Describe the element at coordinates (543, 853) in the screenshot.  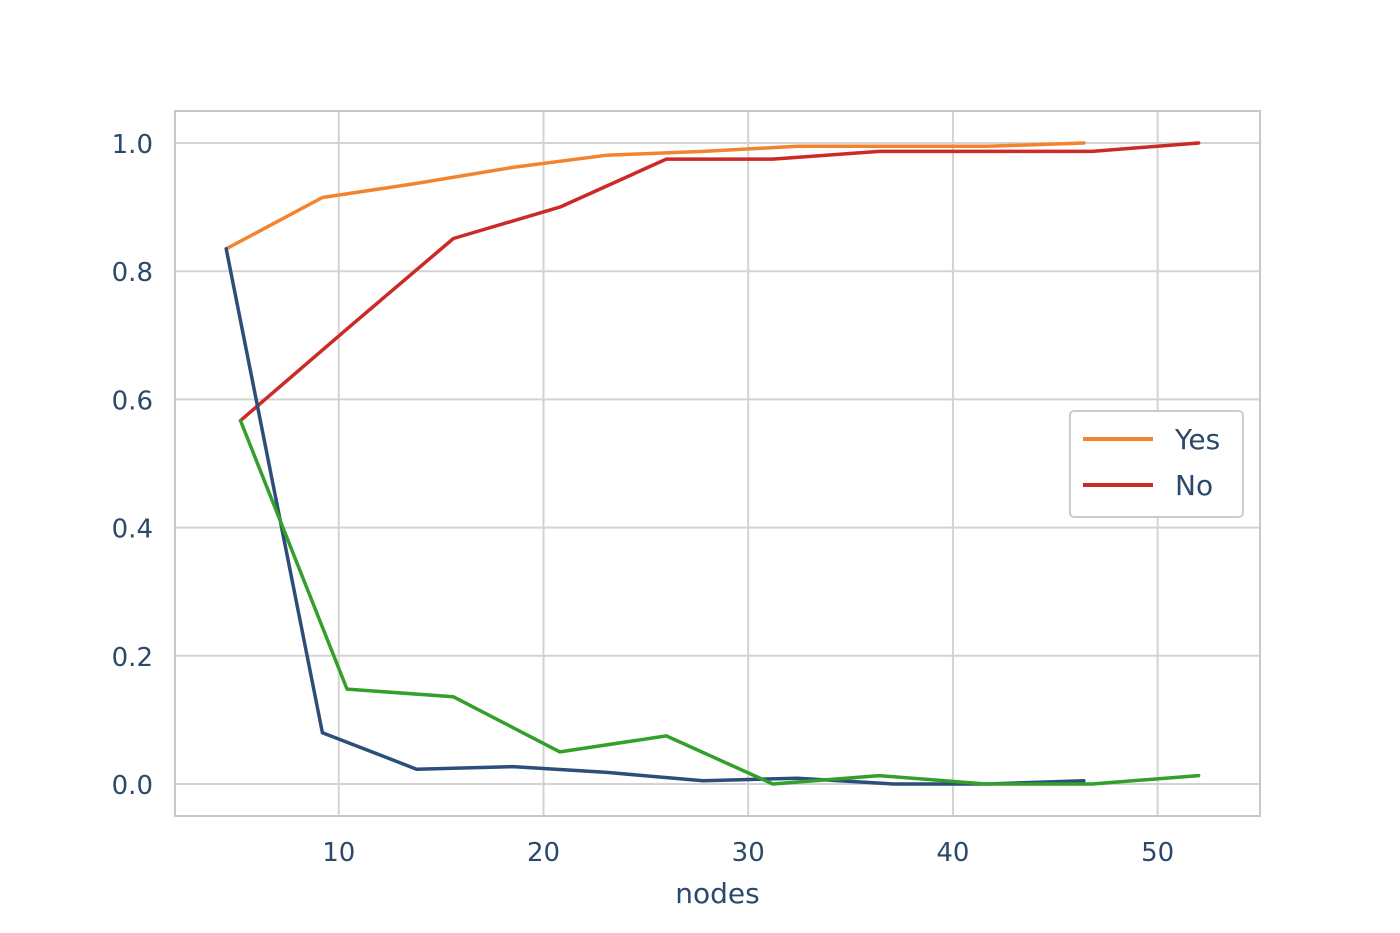
I see `x-tick-label: 20` at that location.